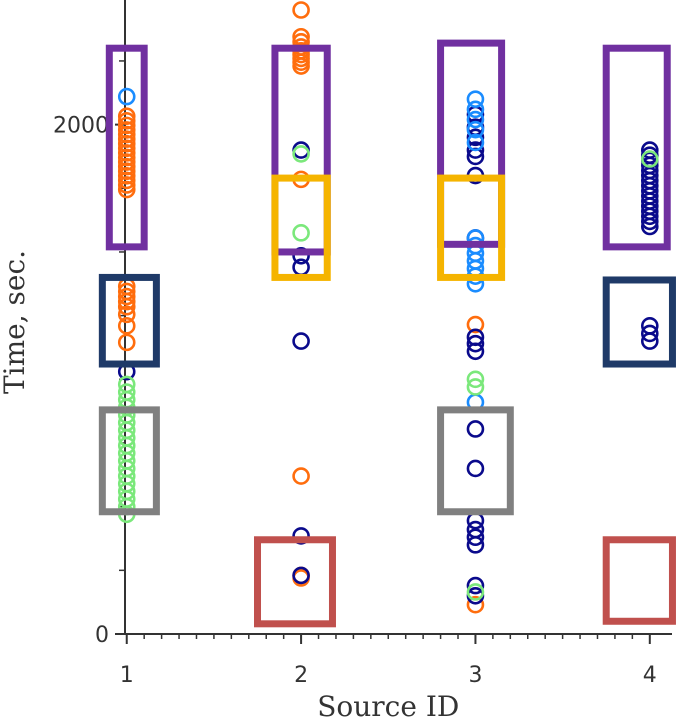 This screenshot has width=692, height=720. What do you see at coordinates (15, 322) in the screenshot?
I see `y-axis-title: Time, sec.` at bounding box center [15, 322].